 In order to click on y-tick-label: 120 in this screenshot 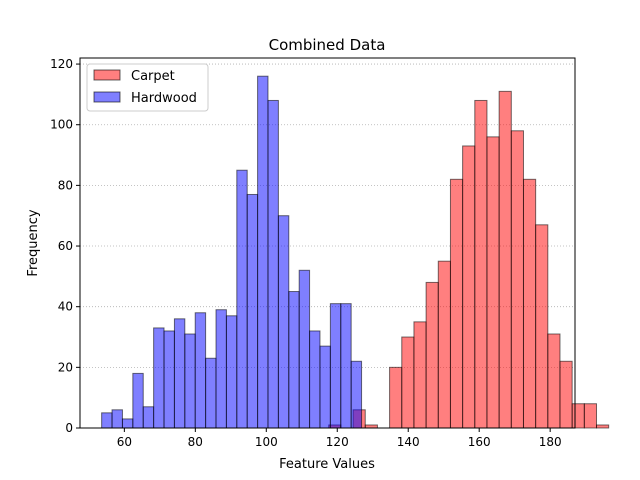, I will do `click(61, 64)`.